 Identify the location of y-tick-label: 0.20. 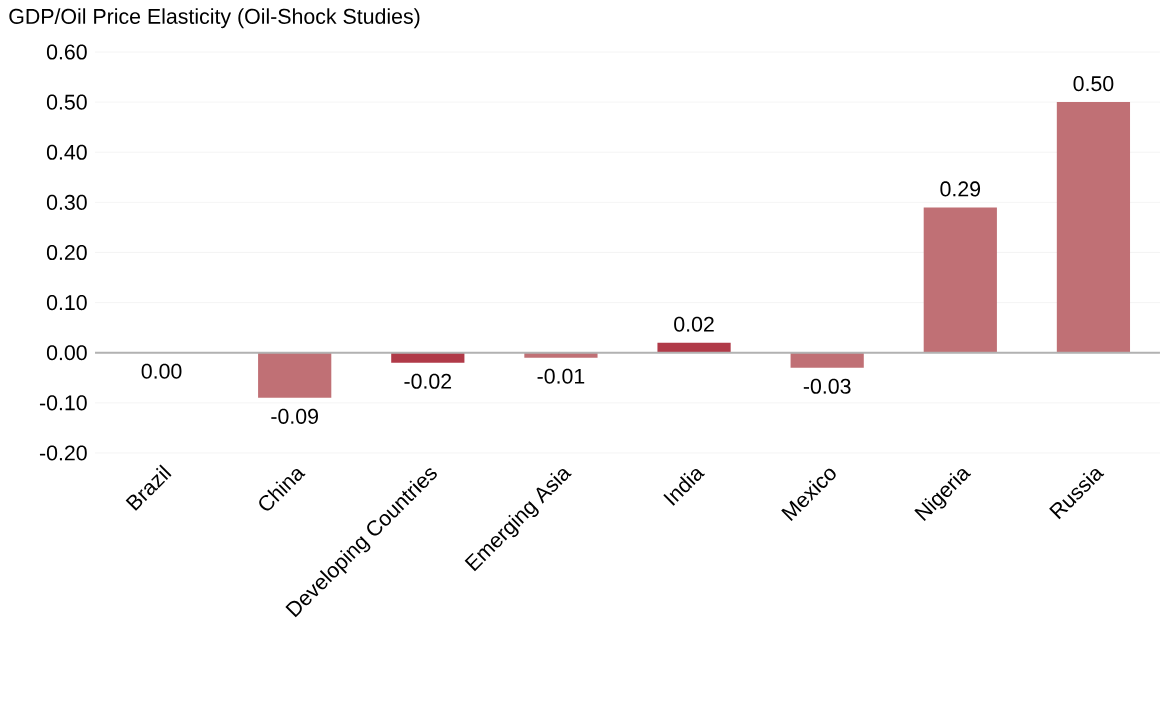
(66, 252).